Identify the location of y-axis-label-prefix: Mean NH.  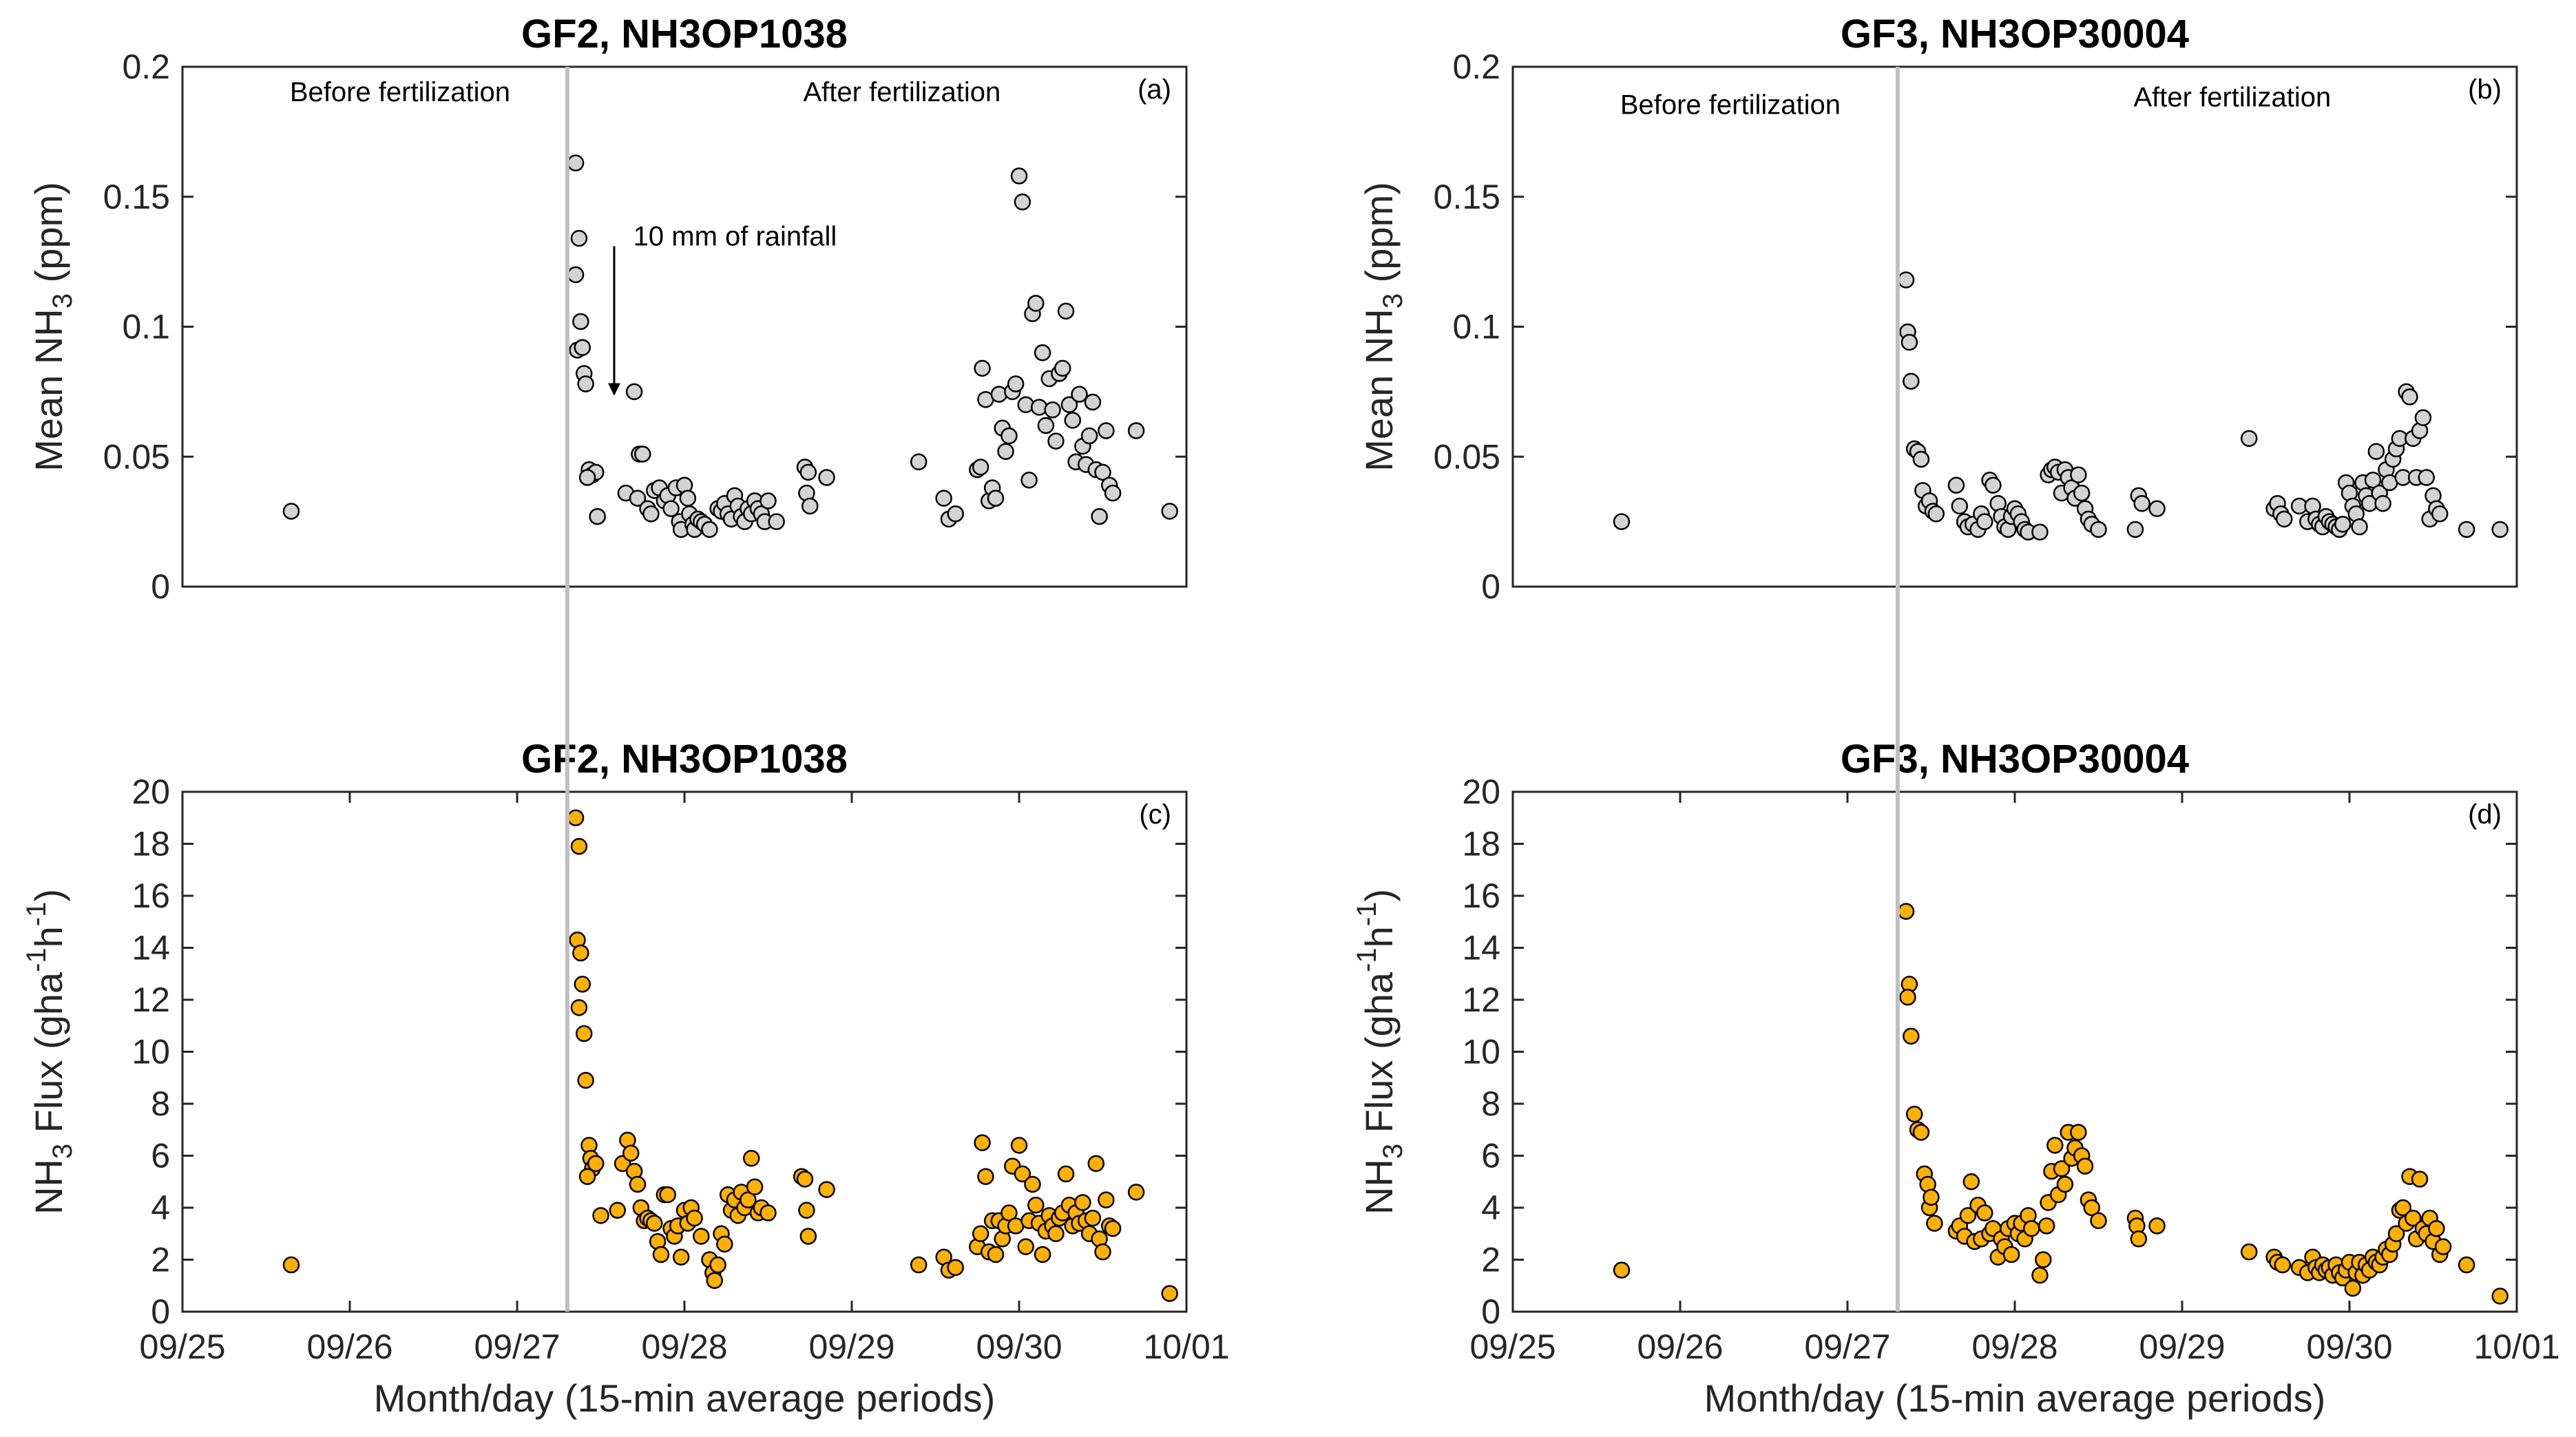
(48, 390).